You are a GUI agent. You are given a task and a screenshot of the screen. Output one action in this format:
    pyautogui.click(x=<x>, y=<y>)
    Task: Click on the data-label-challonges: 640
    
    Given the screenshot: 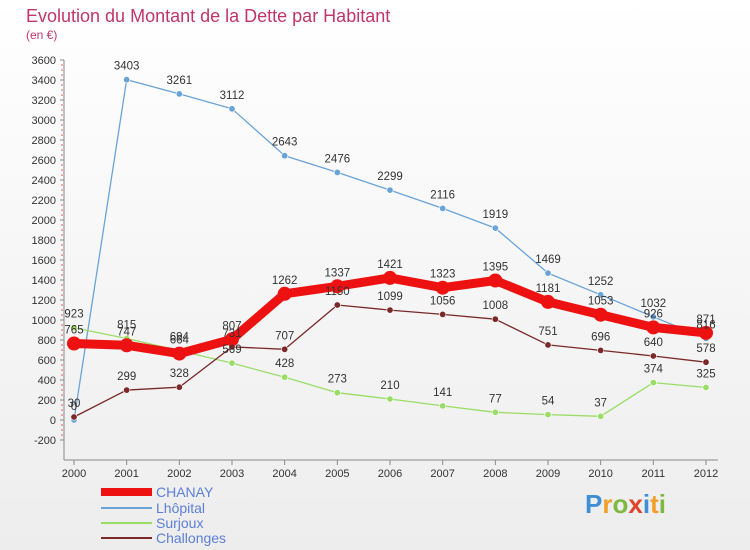 What is the action you would take?
    pyautogui.click(x=653, y=343)
    